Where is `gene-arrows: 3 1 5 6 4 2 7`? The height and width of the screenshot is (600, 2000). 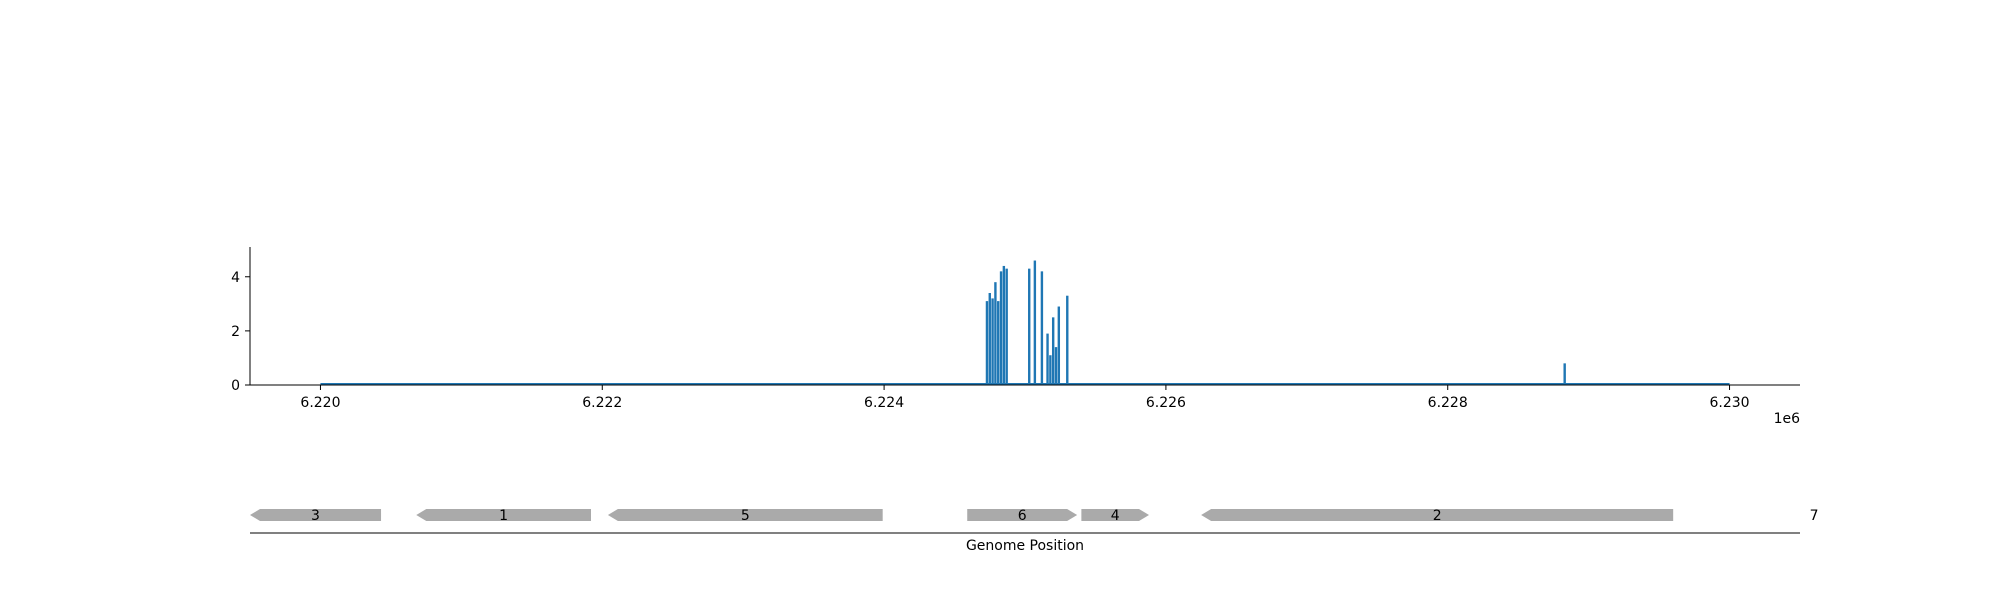
gene-arrows: 3 1 5 6 4 2 7 is located at coordinates (1034, 516).